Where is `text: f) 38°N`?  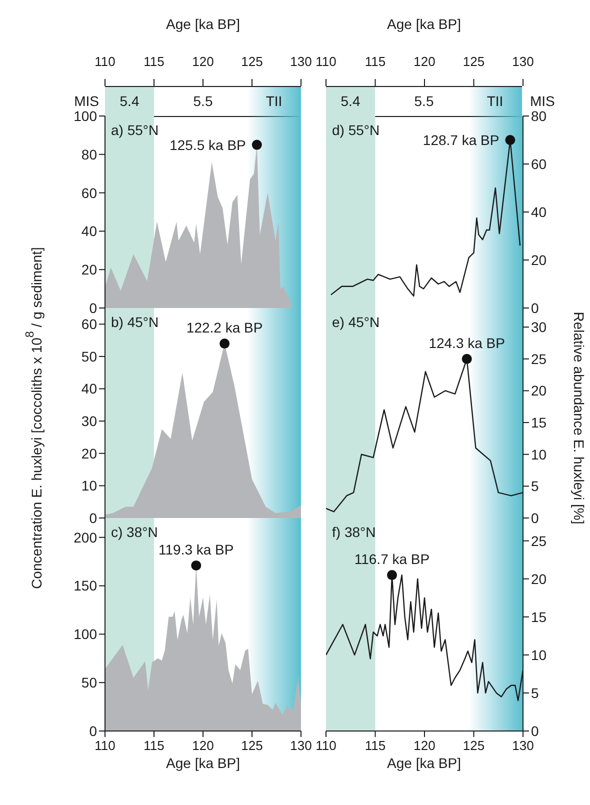
text: f) 38°N is located at coordinates (354, 532).